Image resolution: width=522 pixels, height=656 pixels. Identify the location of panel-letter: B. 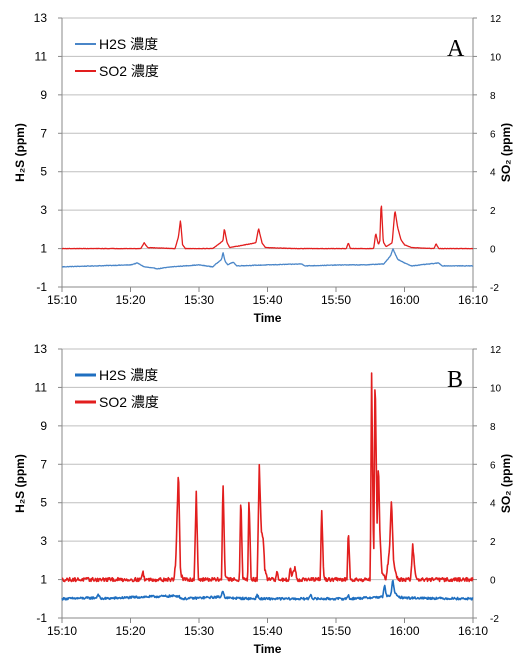
(455, 380).